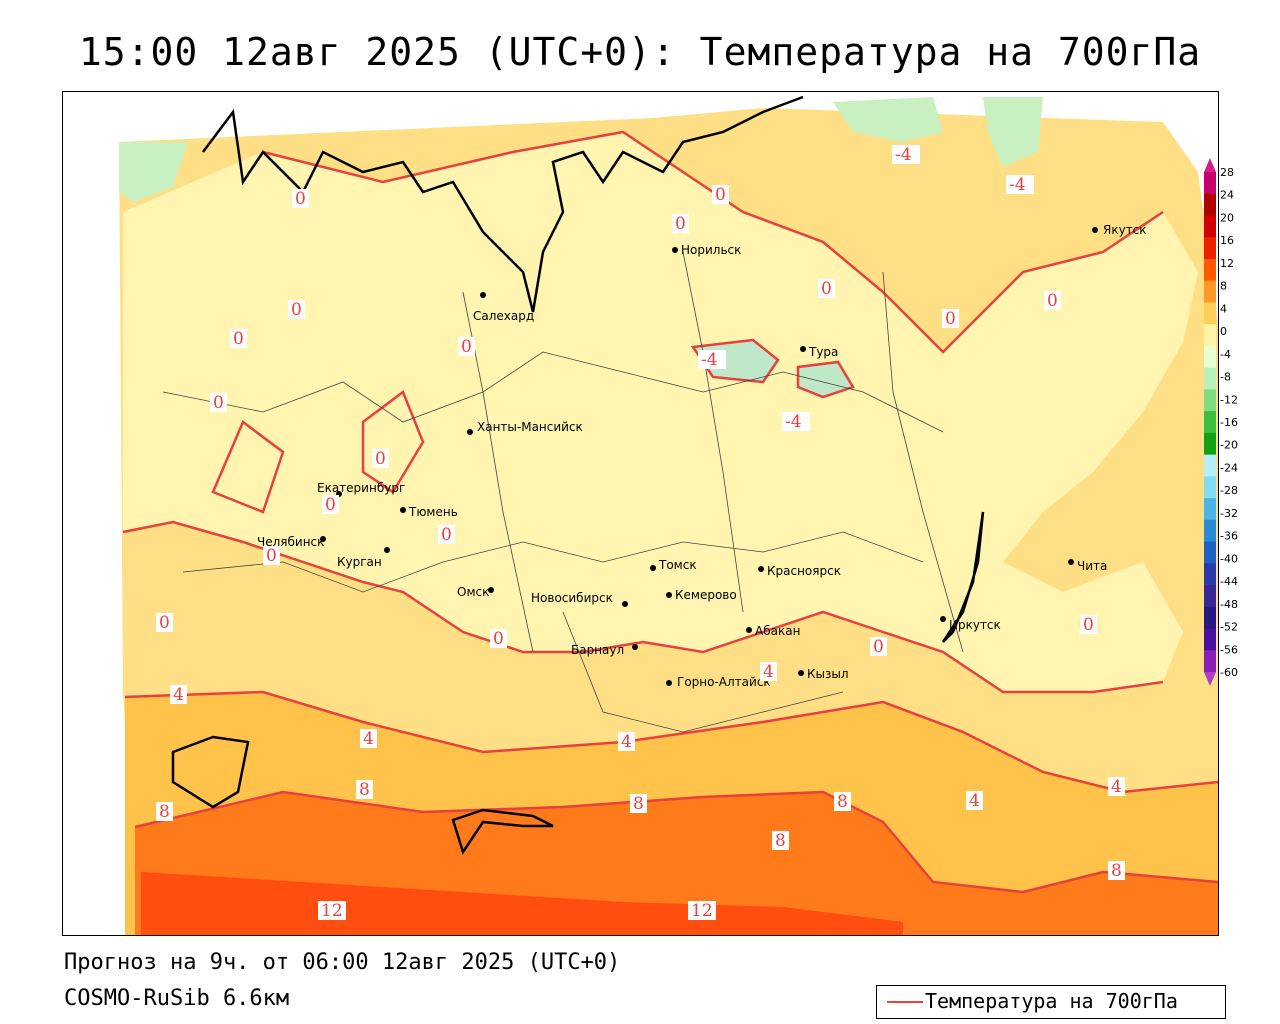  What do you see at coordinates (361, 488) in the screenshot?
I see `city-label: Екатеринбург` at bounding box center [361, 488].